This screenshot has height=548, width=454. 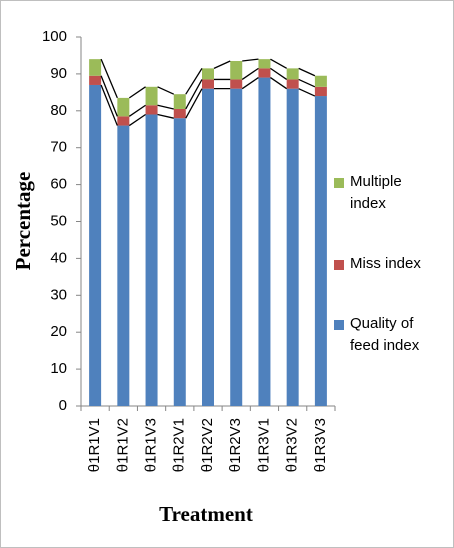 What do you see at coordinates (58, 257) in the screenshot?
I see `y-tick-label: 40` at bounding box center [58, 257].